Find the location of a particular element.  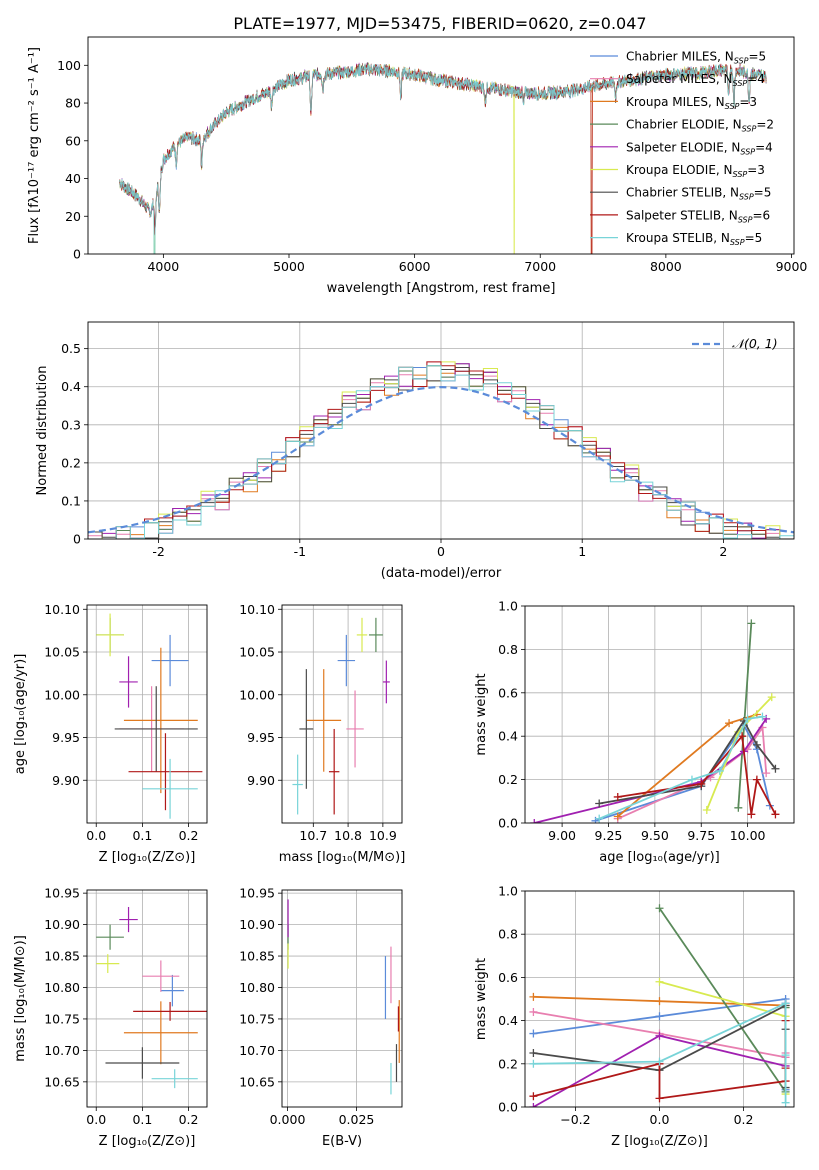

x-axis-label: wavelength [Angstrom, rest frame] is located at coordinates (441, 288).